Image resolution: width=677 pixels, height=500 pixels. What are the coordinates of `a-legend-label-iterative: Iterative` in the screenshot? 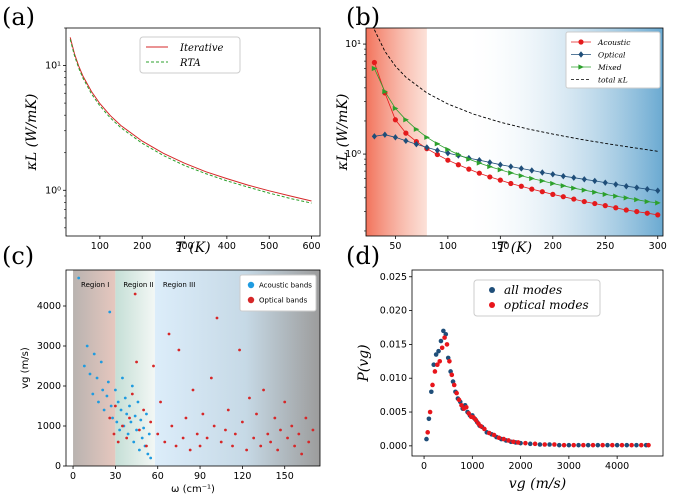 It's located at (201, 48).